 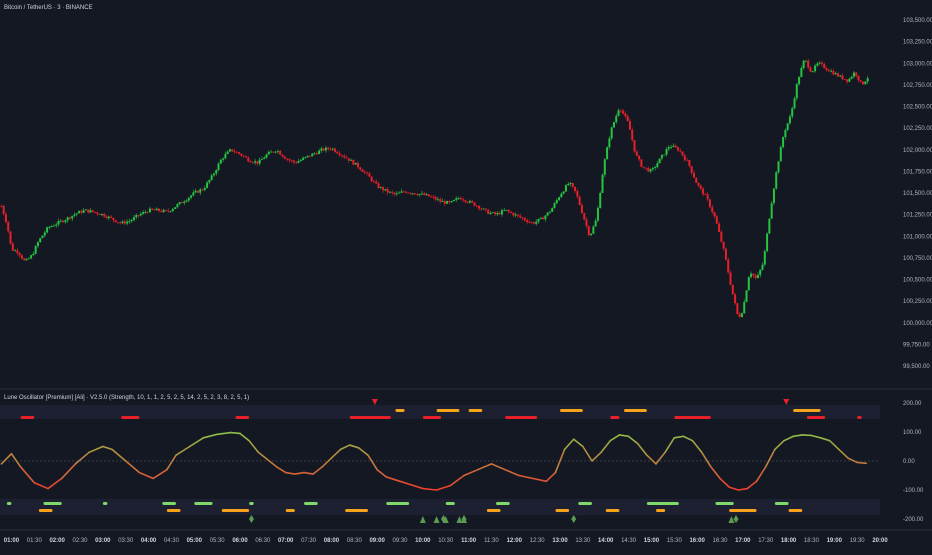 What do you see at coordinates (80, 541) in the screenshot?
I see `time-tick-label: 02:30` at bounding box center [80, 541].